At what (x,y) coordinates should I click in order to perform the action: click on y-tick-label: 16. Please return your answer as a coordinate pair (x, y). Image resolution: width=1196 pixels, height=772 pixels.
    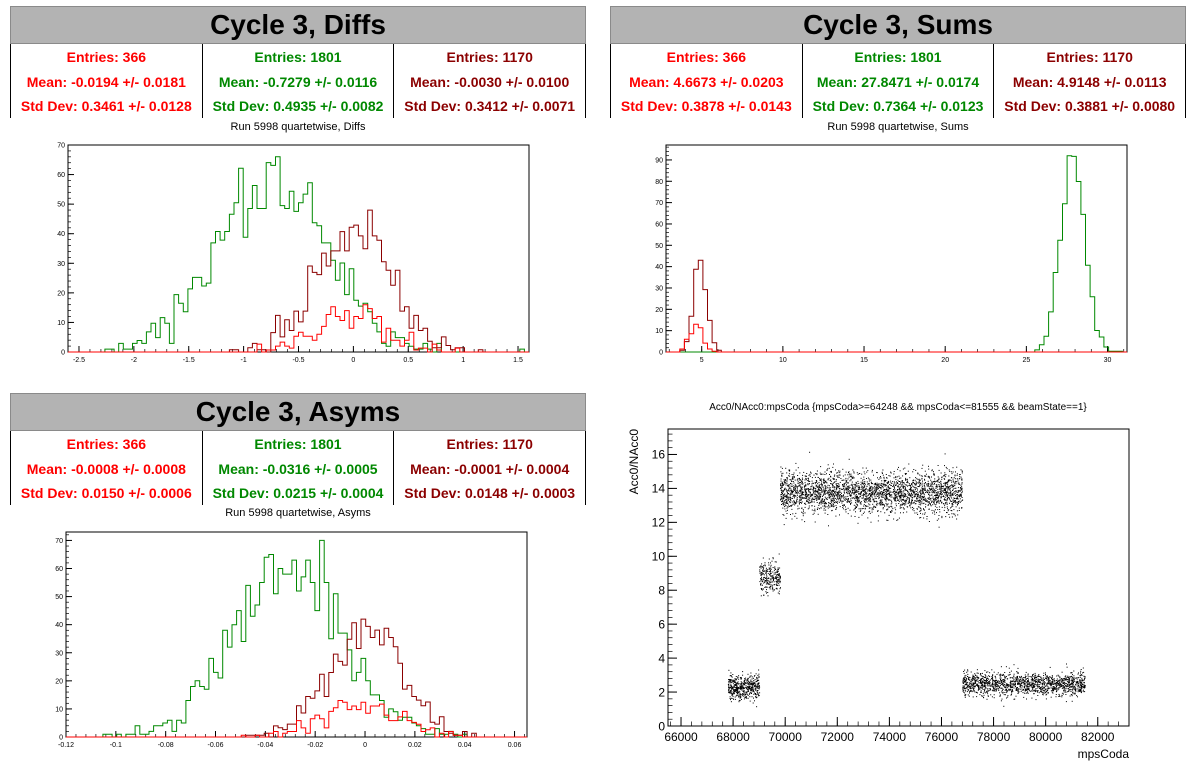
    Looking at the image, I should click on (659, 455).